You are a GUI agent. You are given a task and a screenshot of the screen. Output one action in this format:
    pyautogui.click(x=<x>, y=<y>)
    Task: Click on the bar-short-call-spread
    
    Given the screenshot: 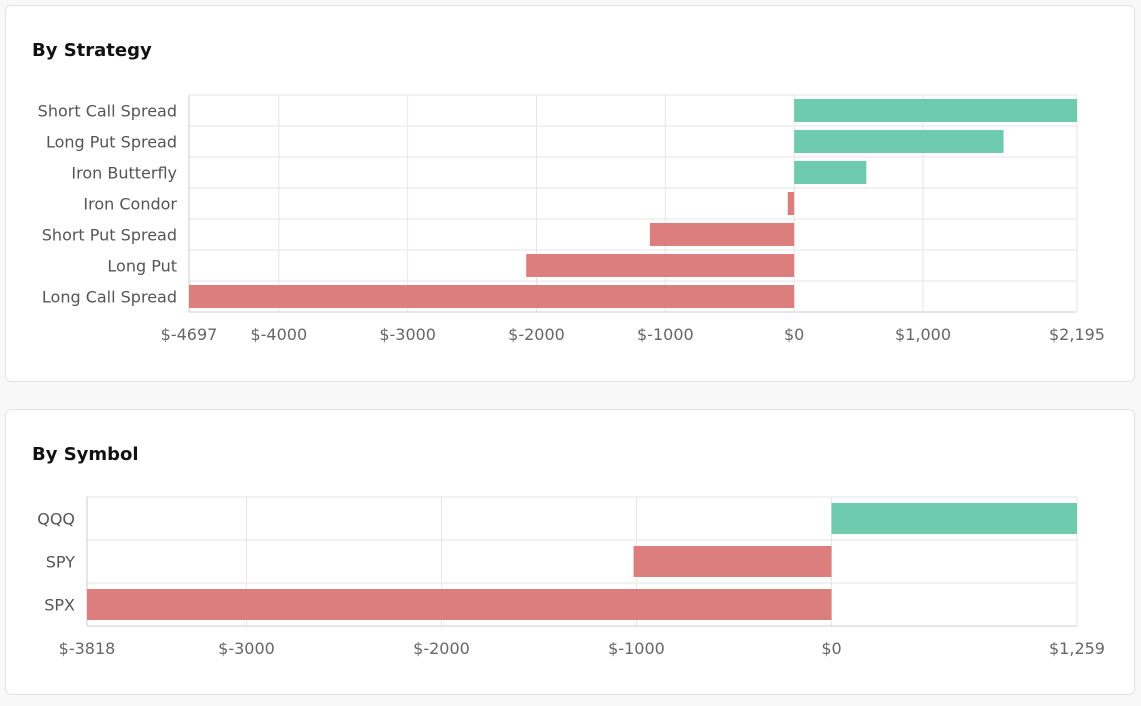 What is the action you would take?
    pyautogui.click(x=935, y=110)
    